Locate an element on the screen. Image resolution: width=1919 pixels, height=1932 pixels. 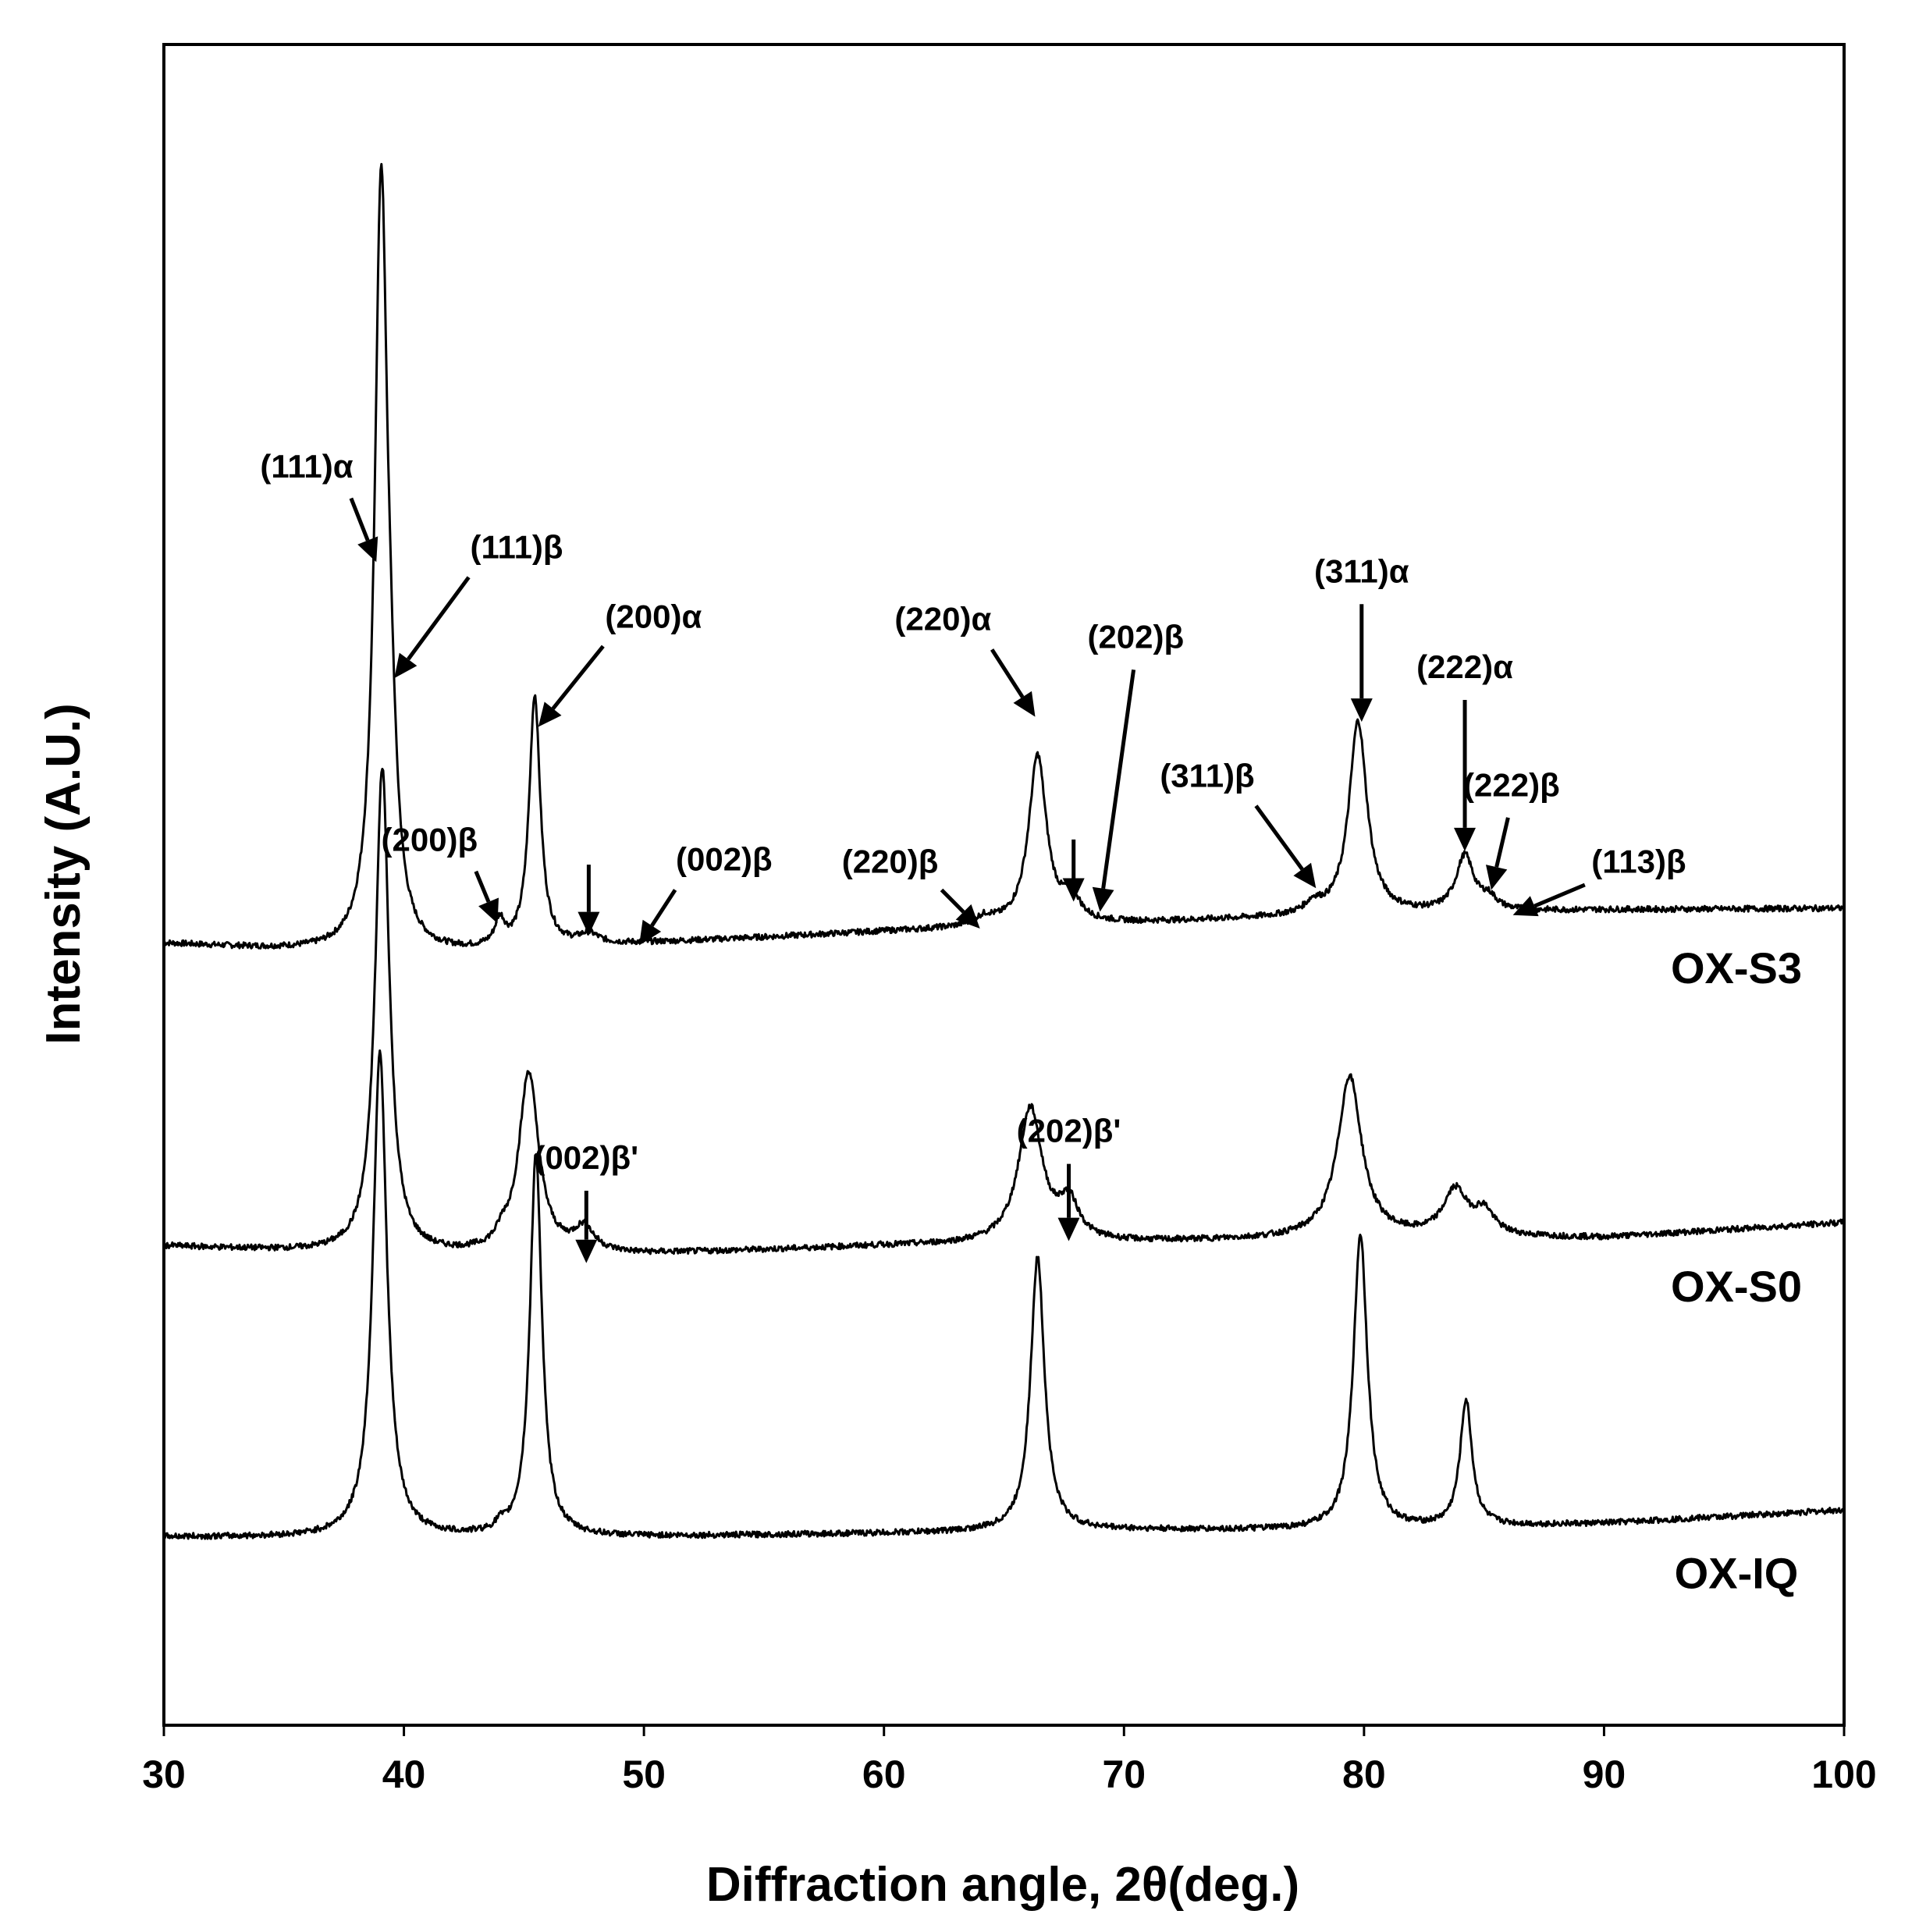
peak-annotation: (113)β is located at coordinates (1599, 880).